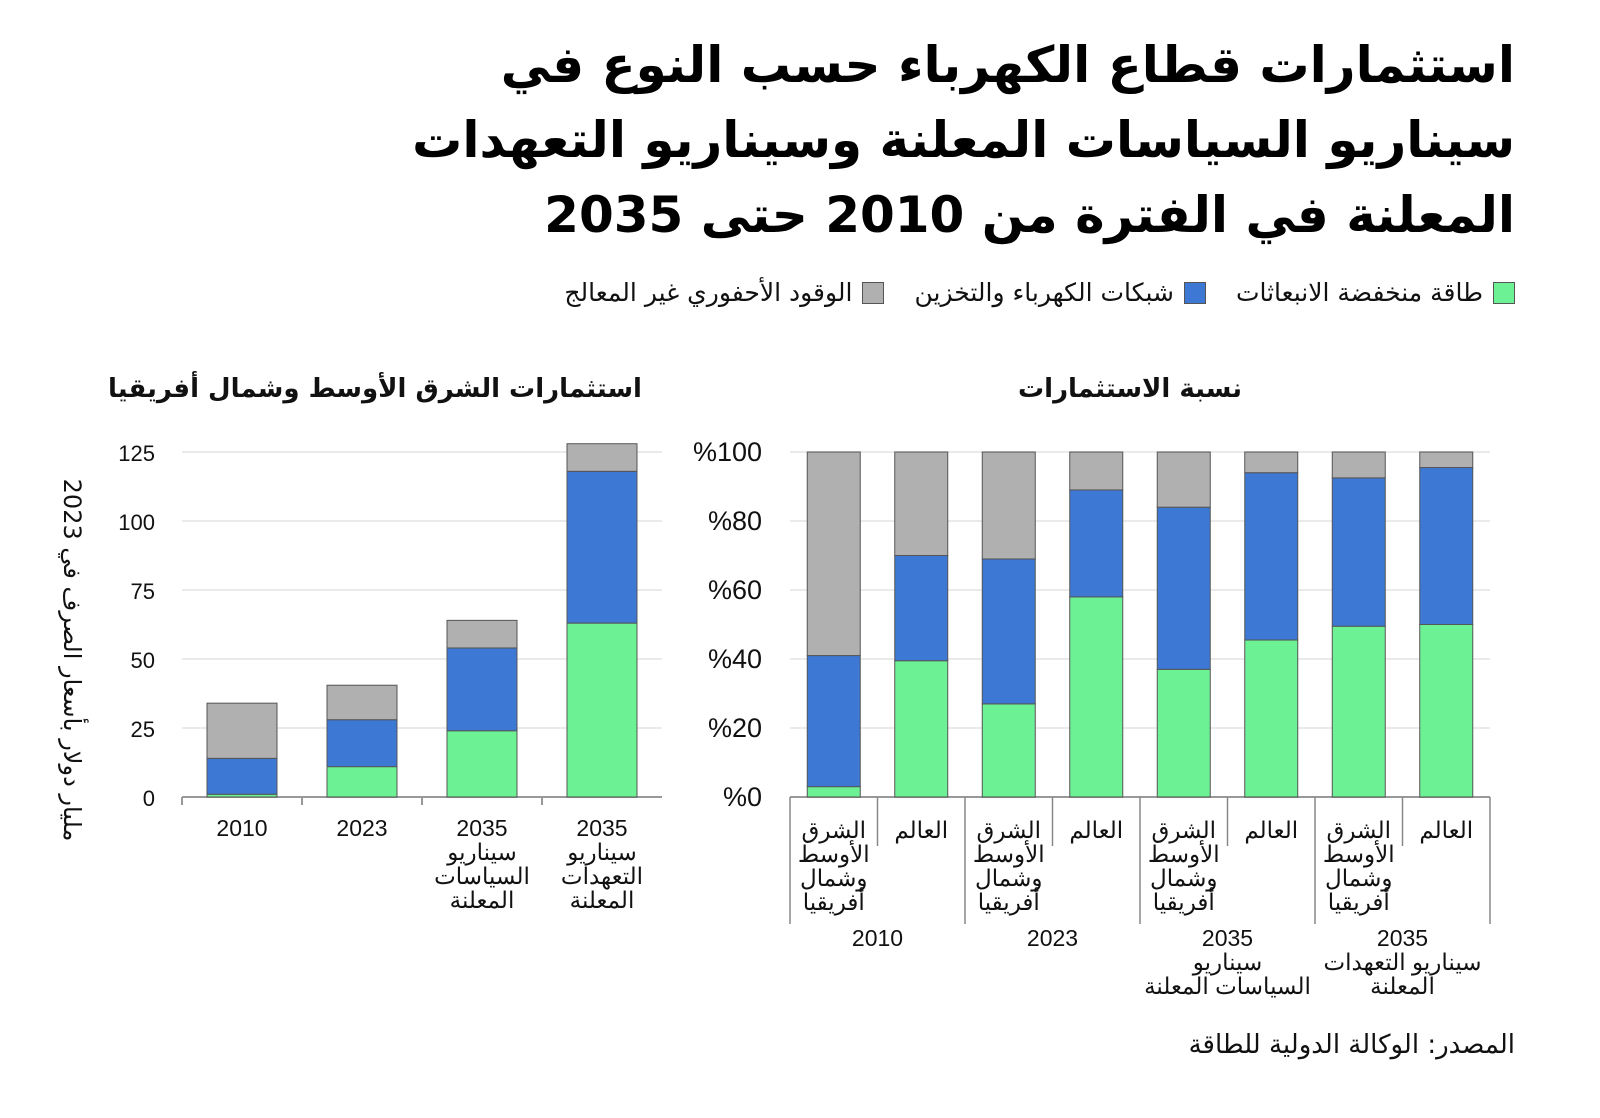 The height and width of the screenshot is (1118, 1600). What do you see at coordinates (1402, 986) in the screenshot?
I see `right-x-group-label: المعلنة` at bounding box center [1402, 986].